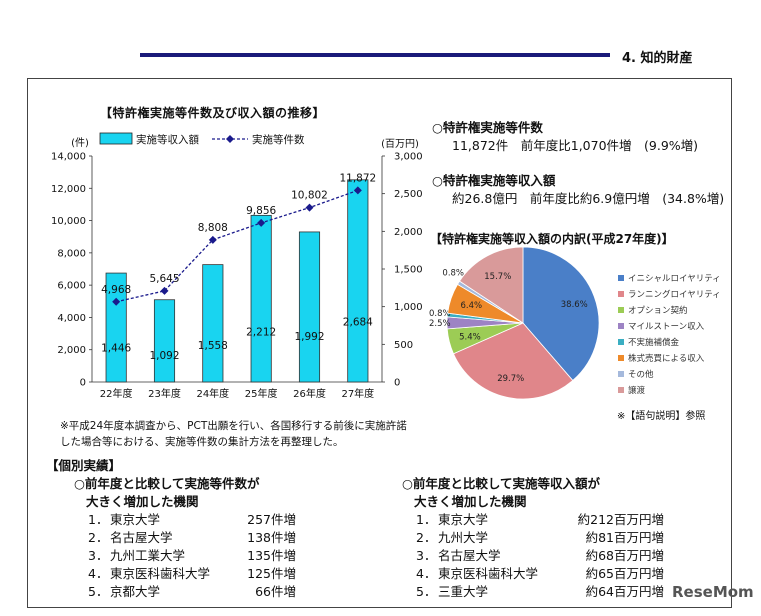  I want to click on pie-legend-label: マイルストーン収入, so click(666, 327).